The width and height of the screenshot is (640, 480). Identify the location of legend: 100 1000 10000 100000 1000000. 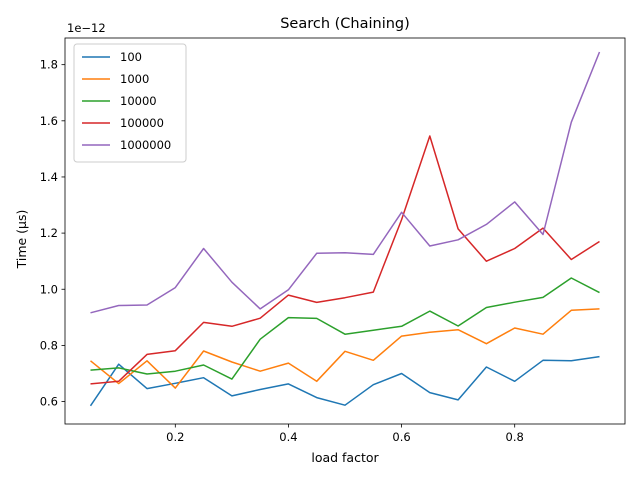
(130, 103).